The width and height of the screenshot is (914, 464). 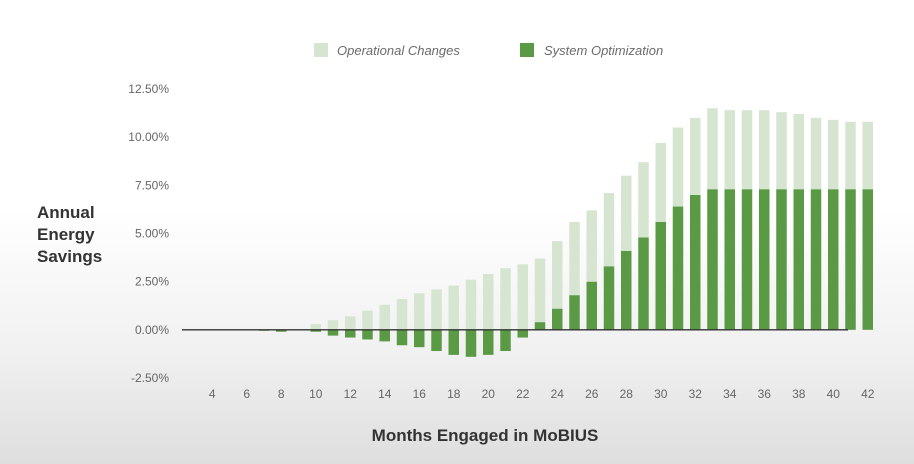 I want to click on y-tick-label: 7.50%, so click(x=152, y=185).